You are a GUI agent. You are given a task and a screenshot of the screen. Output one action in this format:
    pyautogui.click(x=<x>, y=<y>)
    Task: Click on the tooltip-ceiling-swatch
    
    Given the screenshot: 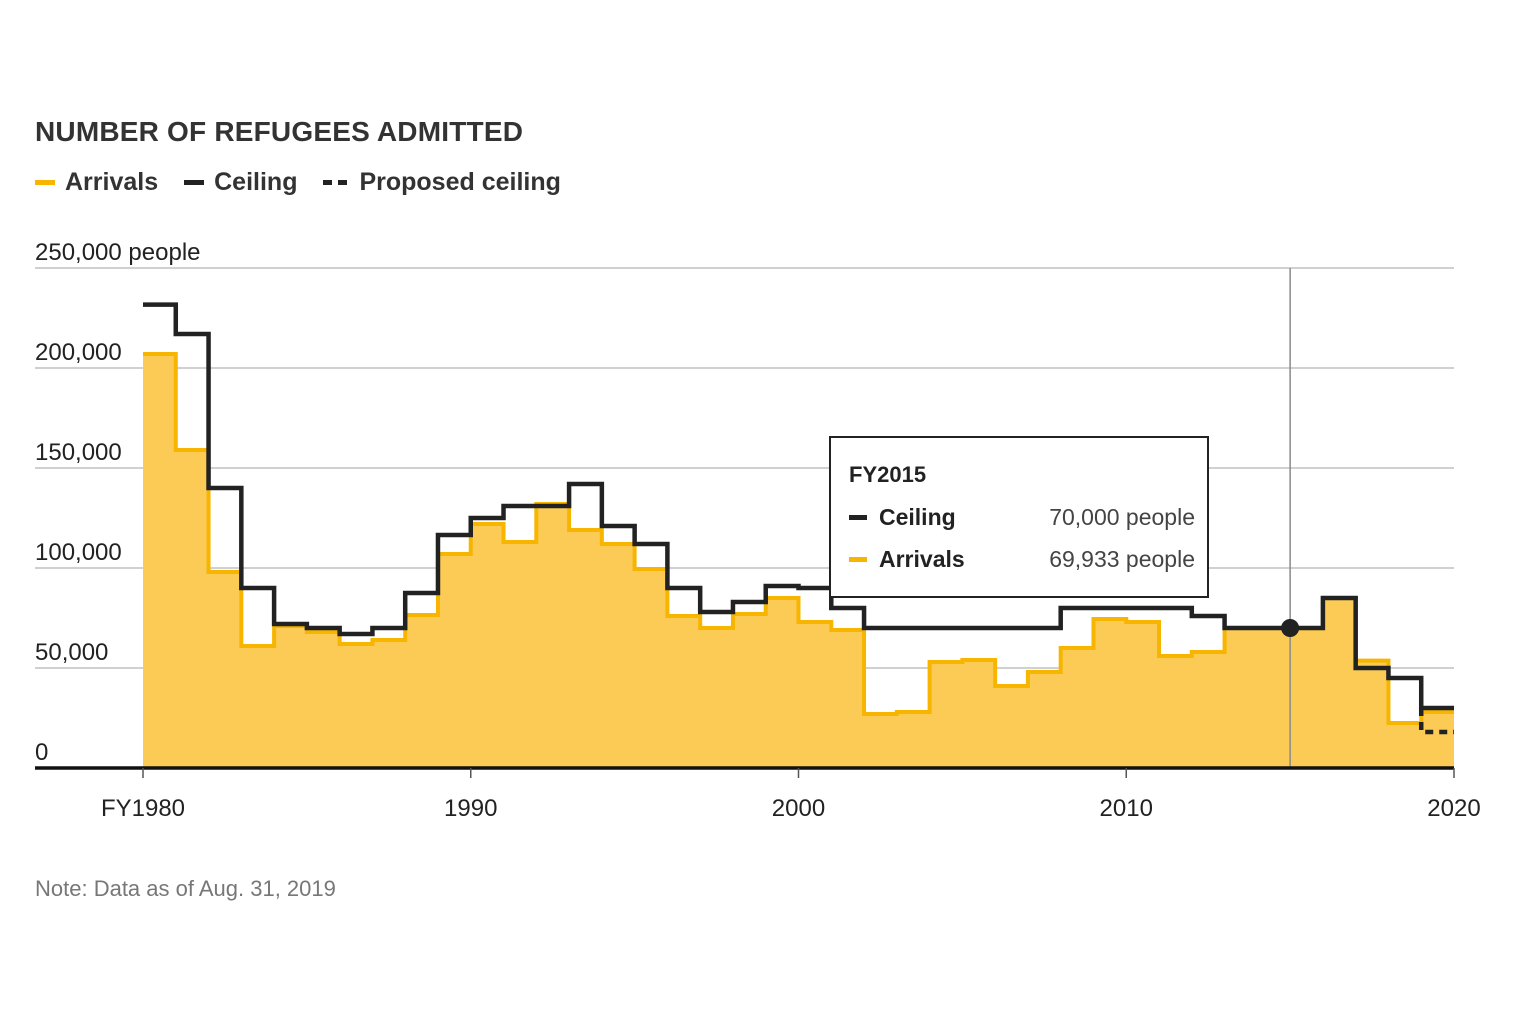 What is the action you would take?
    pyautogui.click(x=858, y=517)
    